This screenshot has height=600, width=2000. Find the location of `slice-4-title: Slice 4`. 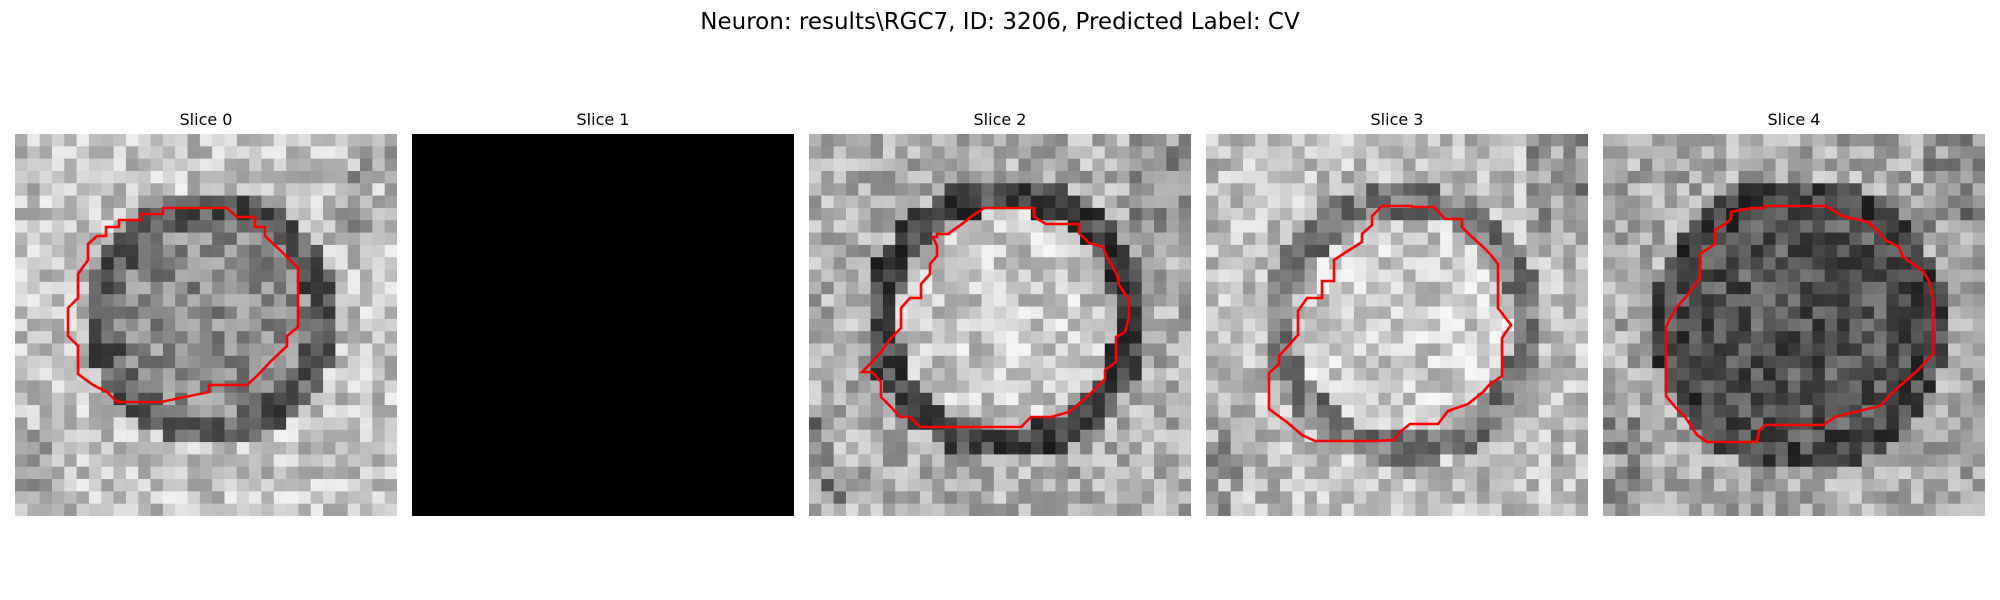

slice-4-title: Slice 4 is located at coordinates (1794, 119).